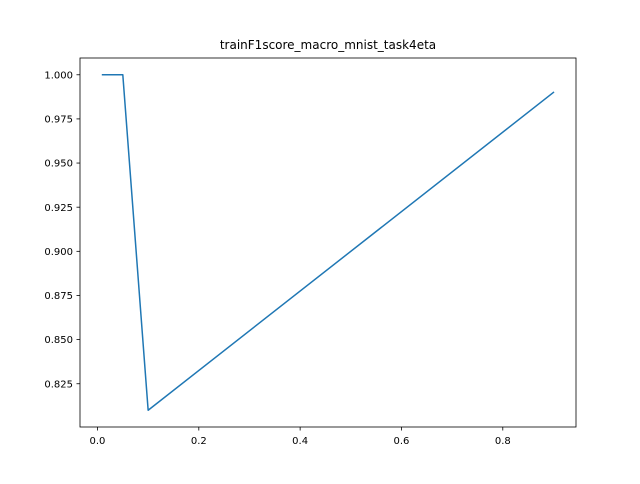  I want to click on x-tick-label: 0.6, so click(402, 441).